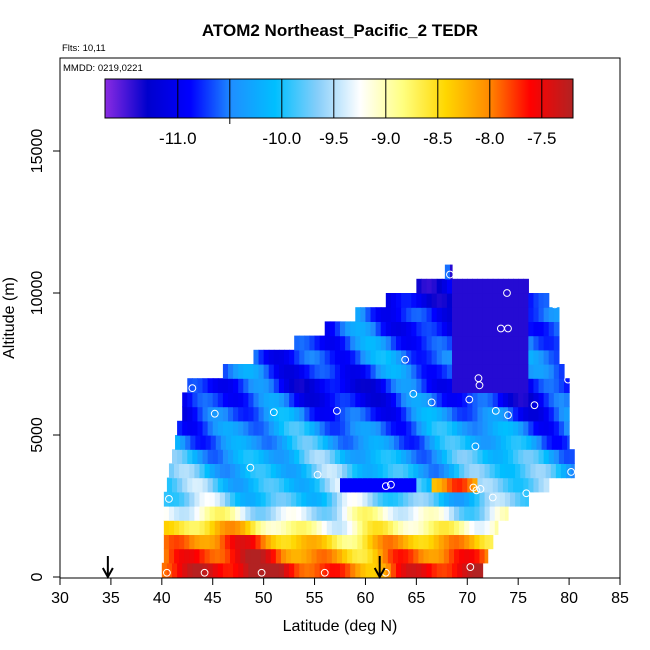 The height and width of the screenshot is (650, 650). I want to click on colorbar-tick-label: -8.5, so click(437, 138).